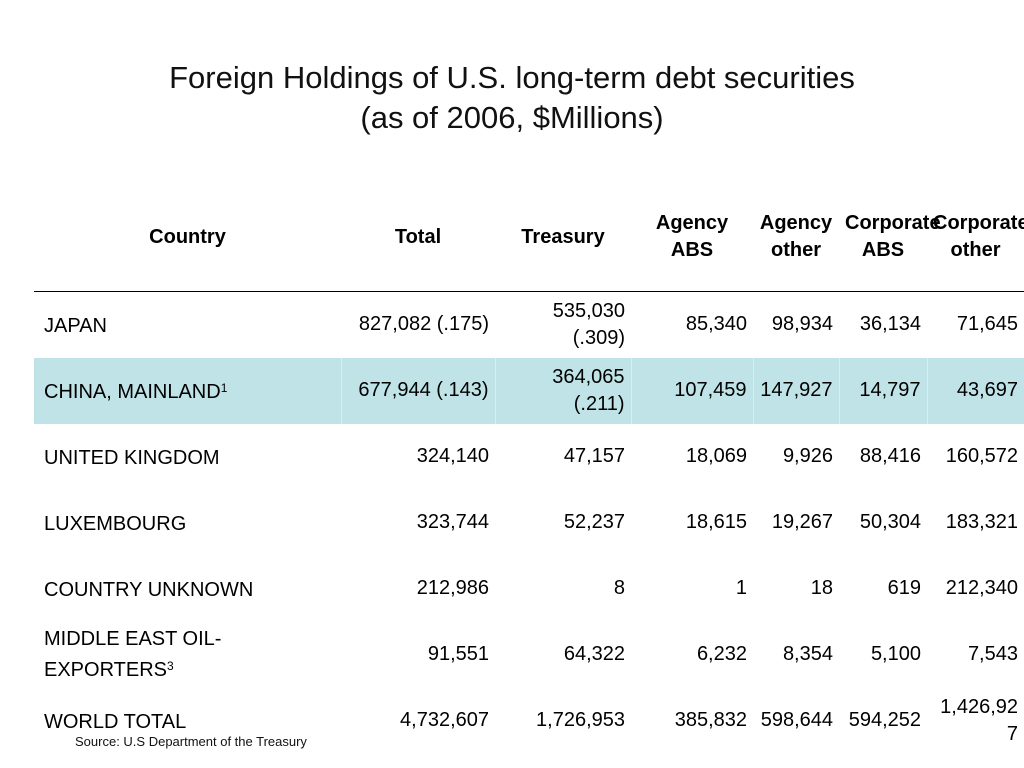 This screenshot has height=768, width=1024. Describe the element at coordinates (588, 324) in the screenshot. I see `treasury-cell: 535,030 (.309)` at that location.